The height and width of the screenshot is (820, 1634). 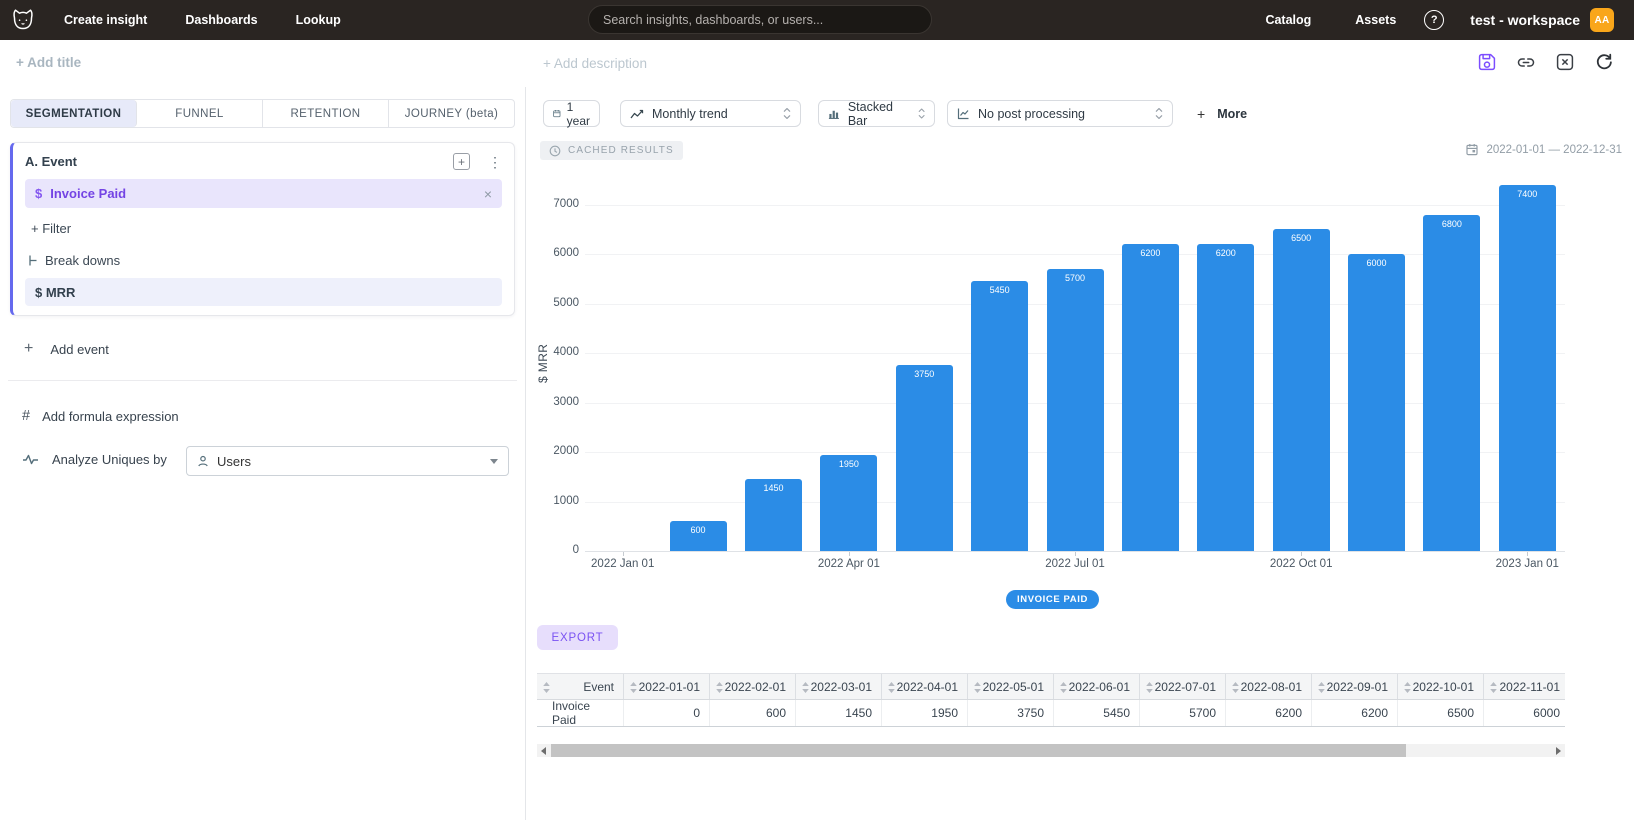 What do you see at coordinates (1269, 686) in the screenshot?
I see `column-header-2022-08-01: 2022-08-01` at bounding box center [1269, 686].